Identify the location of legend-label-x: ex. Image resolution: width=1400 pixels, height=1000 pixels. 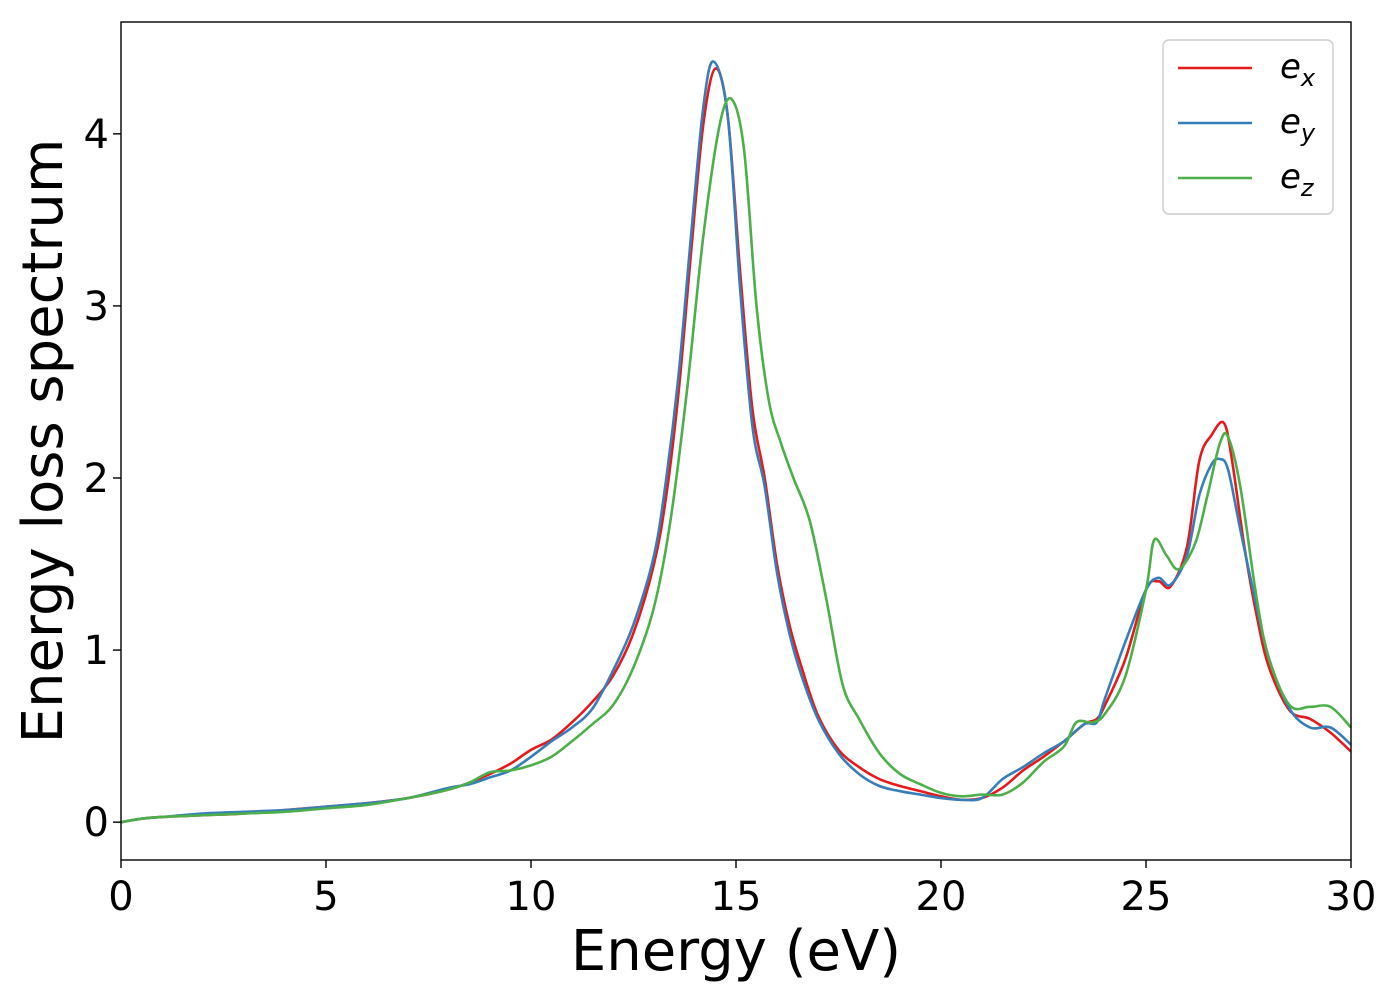
(1298, 69).